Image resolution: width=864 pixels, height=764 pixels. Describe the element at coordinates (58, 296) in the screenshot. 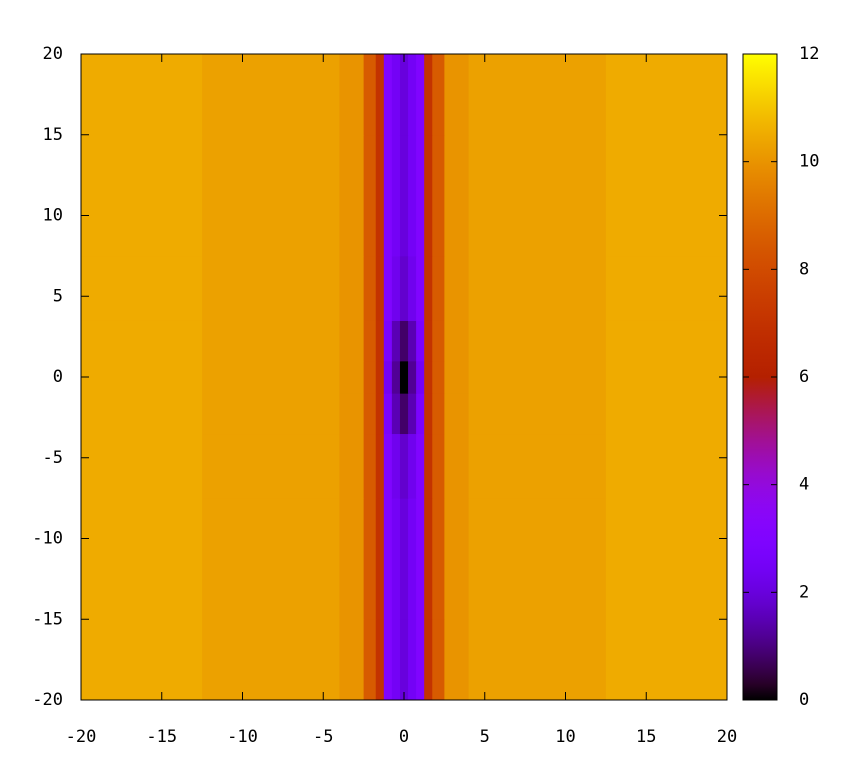

I see `y-tick-label: 5` at that location.